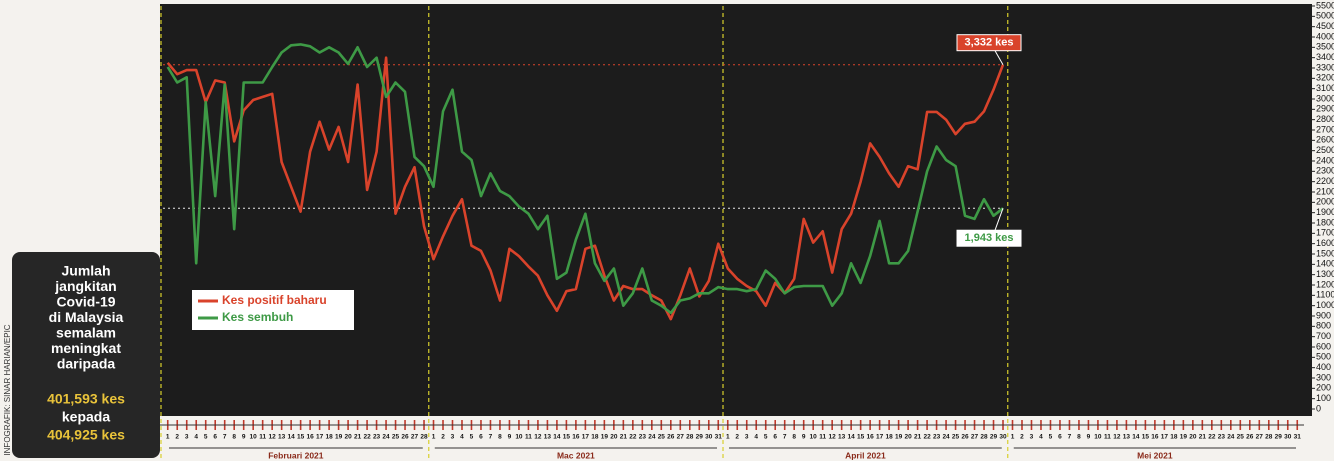 This screenshot has height=461, width=1334. Describe the element at coordinates (1325, 36) in the screenshot. I see `y-tick-label: 4000` at that location.